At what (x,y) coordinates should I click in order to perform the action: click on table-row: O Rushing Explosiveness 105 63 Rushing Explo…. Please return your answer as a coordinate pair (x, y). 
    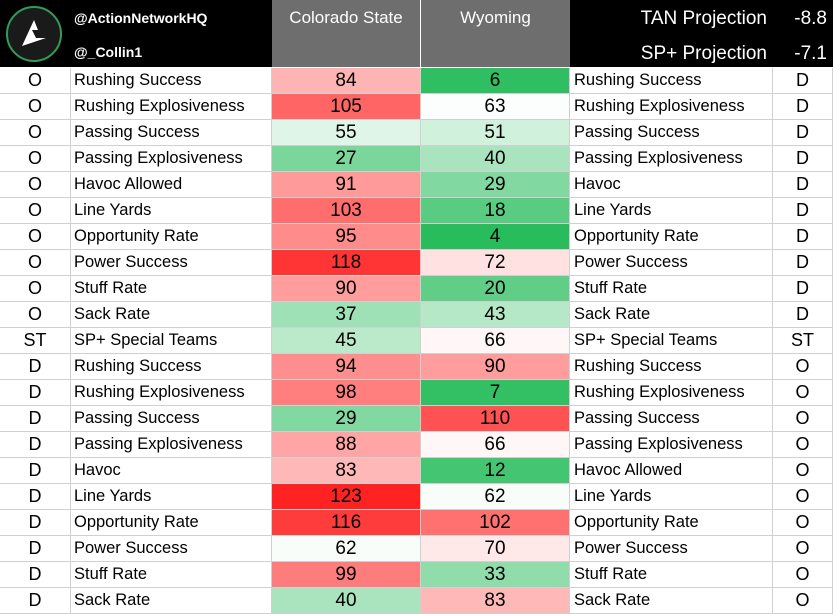
    Looking at the image, I should click on (416, 107).